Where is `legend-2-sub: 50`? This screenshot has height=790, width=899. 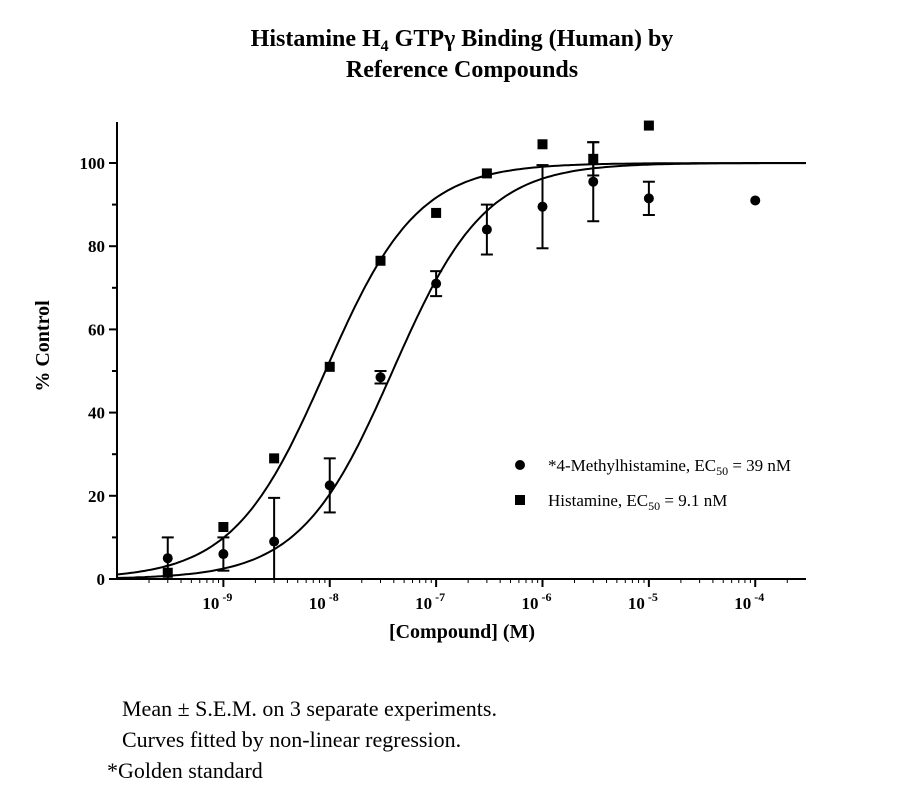
legend-2-sub: 50 is located at coordinates (654, 506).